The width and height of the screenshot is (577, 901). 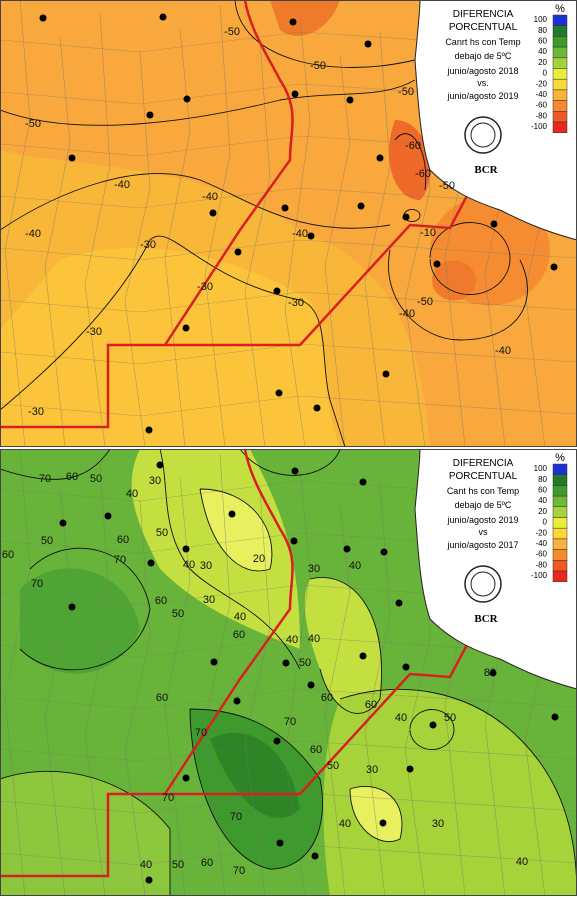 What do you see at coordinates (495, 120) in the screenshot?
I see `legend-area` at bounding box center [495, 120].